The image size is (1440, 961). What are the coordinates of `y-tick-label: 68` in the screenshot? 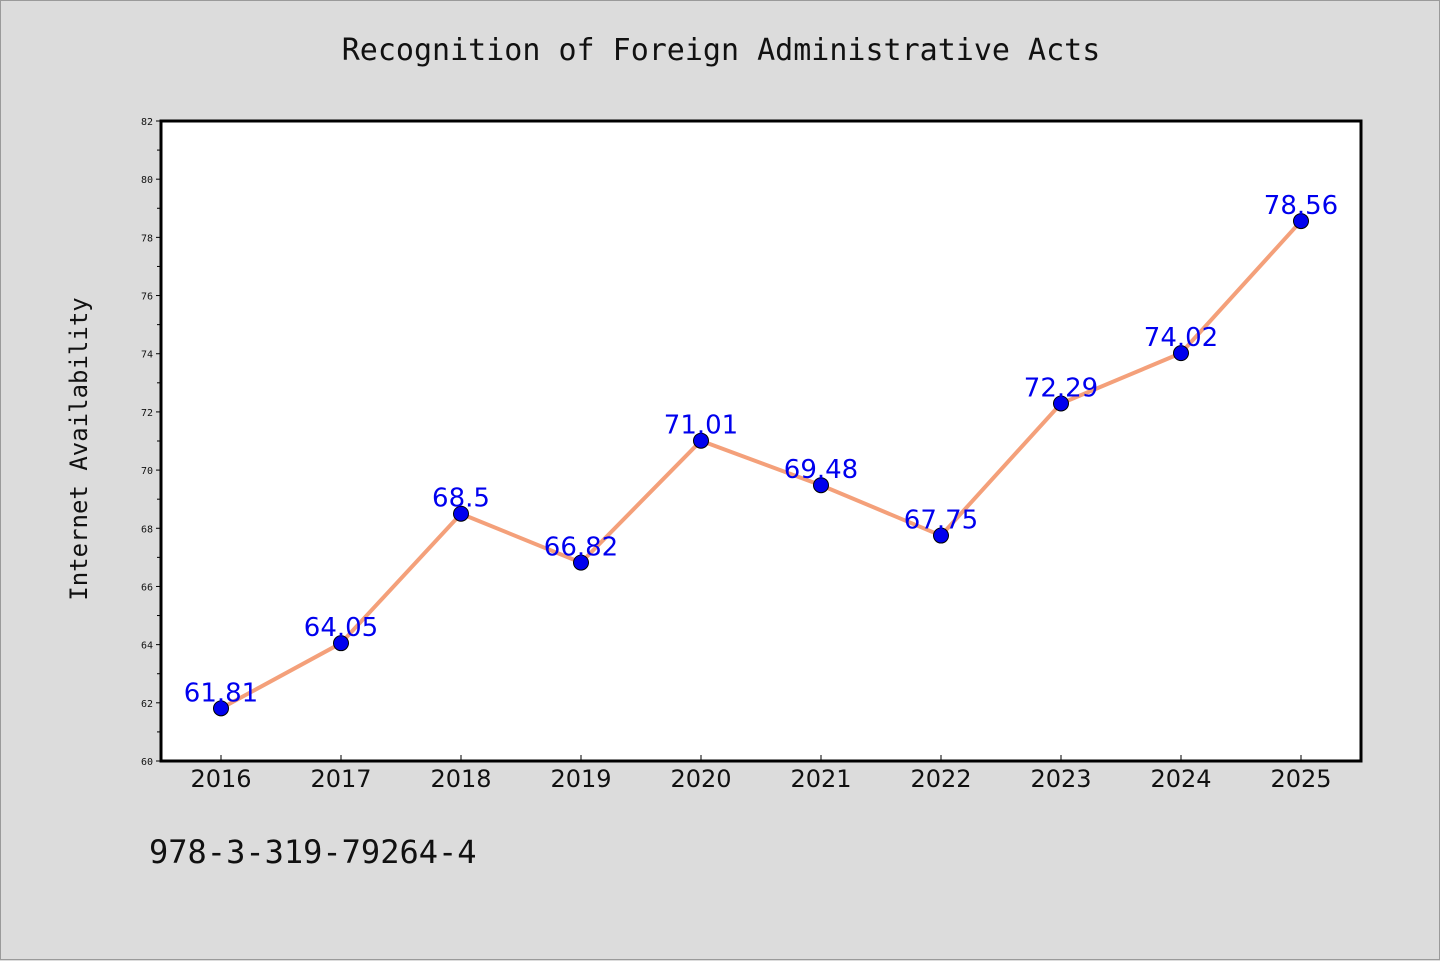 It's located at (147, 529).